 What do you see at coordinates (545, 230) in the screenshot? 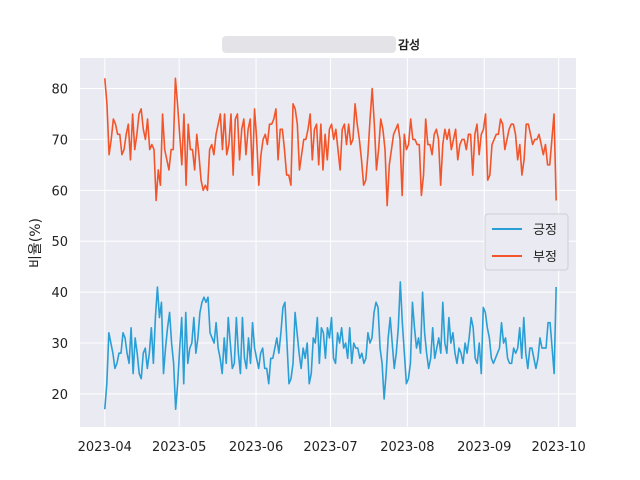
I see `legend-label-positive: 긍정` at bounding box center [545, 230].